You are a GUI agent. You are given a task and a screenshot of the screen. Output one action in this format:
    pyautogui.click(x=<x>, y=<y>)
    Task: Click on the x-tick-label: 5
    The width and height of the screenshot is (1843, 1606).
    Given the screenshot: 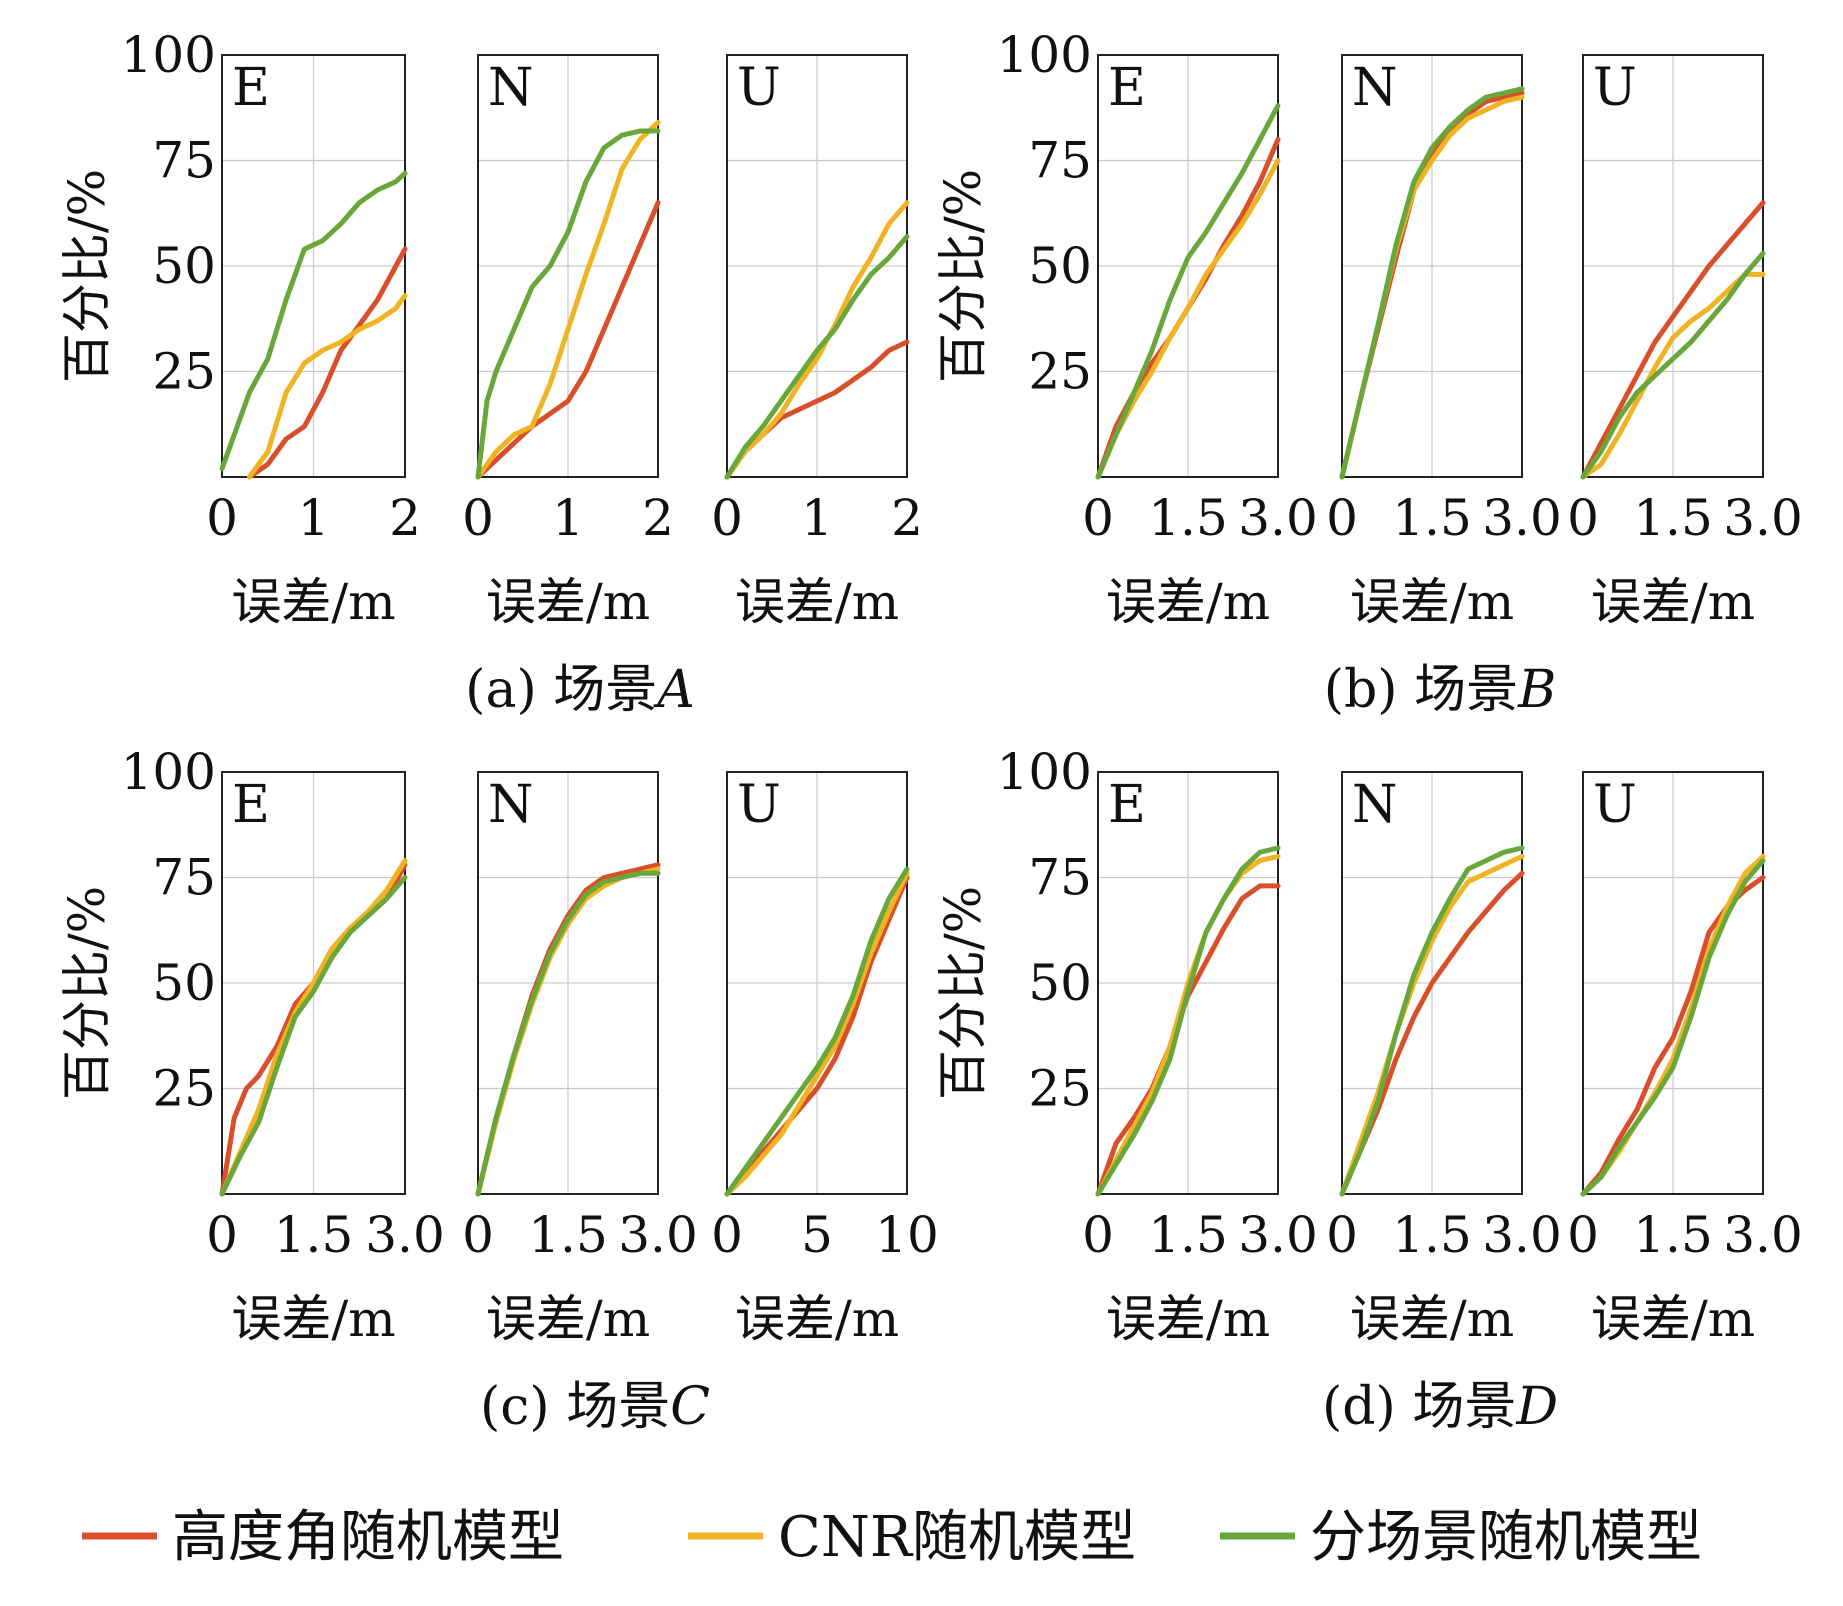 What is the action you would take?
    pyautogui.click(x=817, y=1235)
    